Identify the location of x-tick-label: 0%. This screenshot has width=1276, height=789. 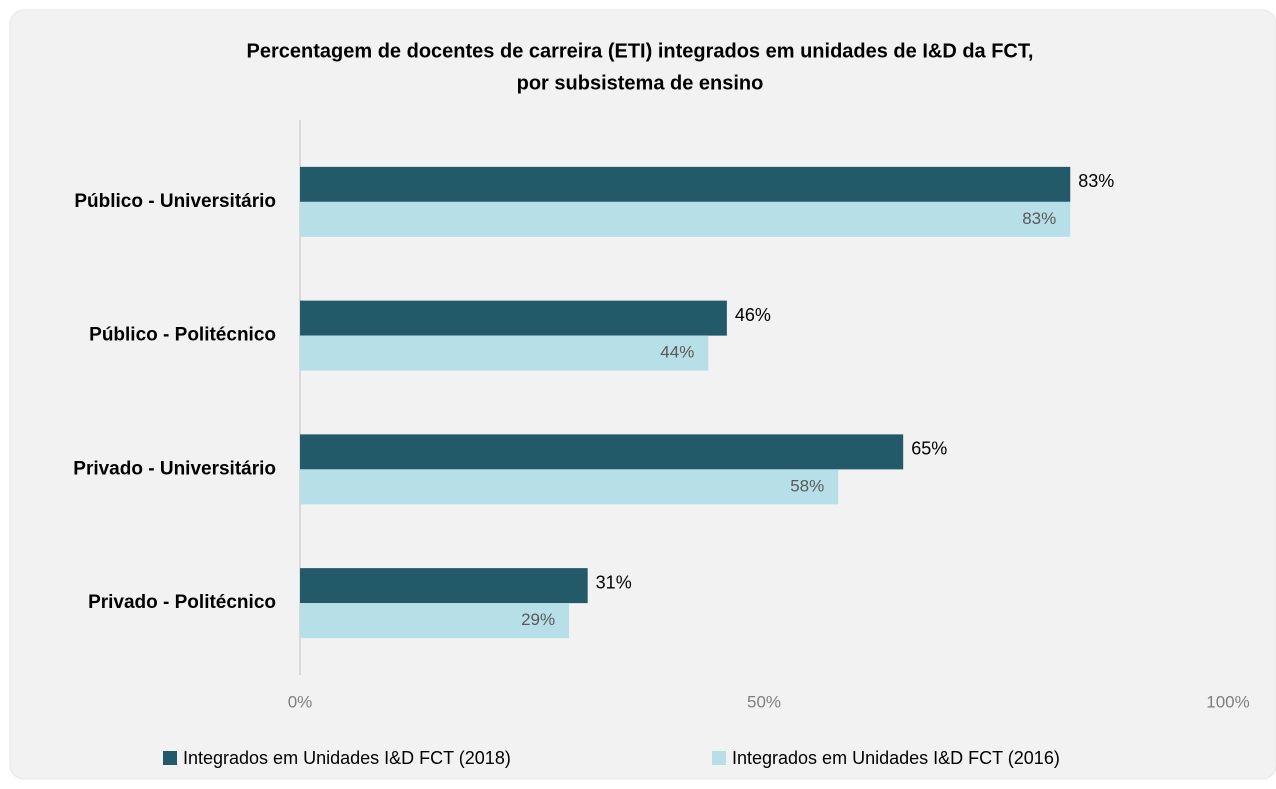
(300, 701).